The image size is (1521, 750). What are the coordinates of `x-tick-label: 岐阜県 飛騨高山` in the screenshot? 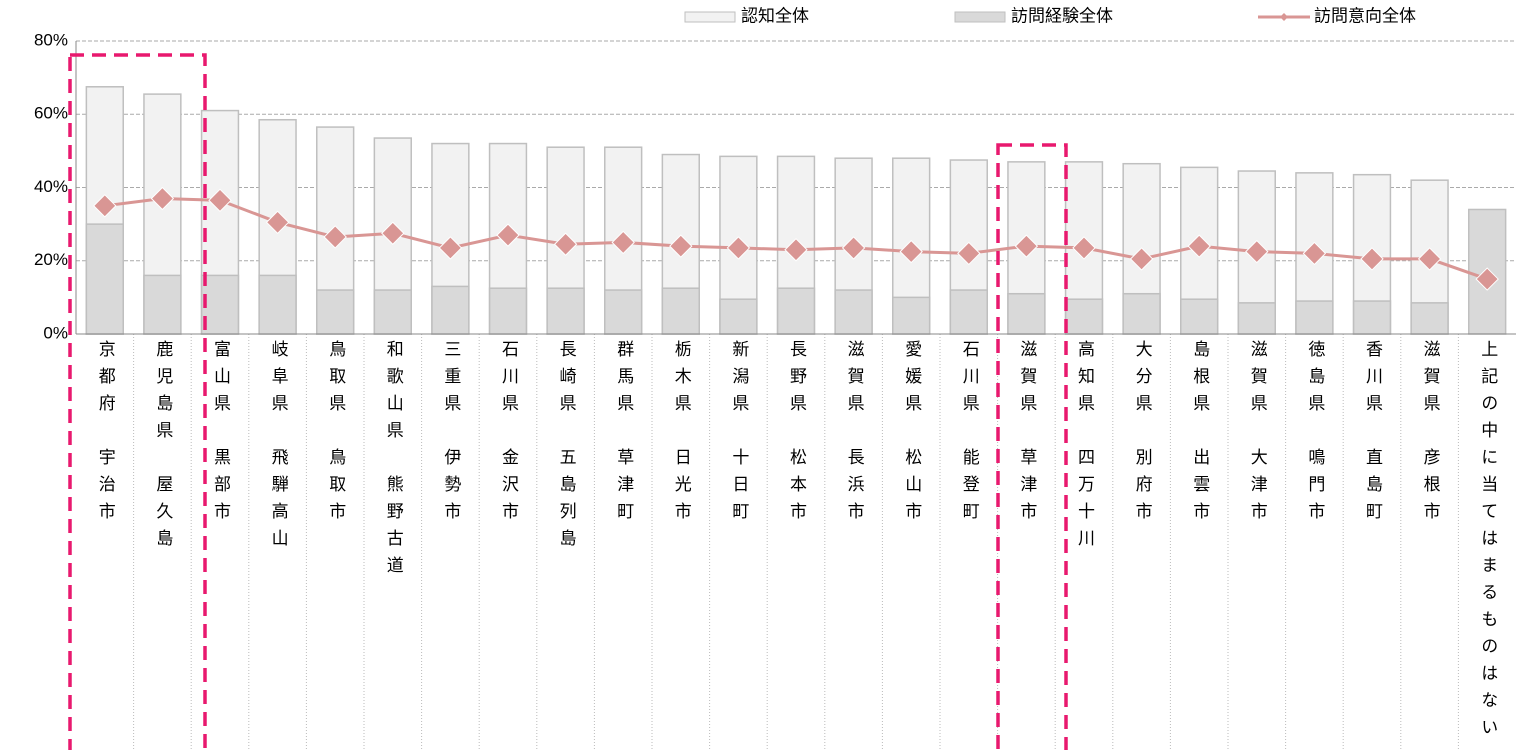 It's located at (277, 448).